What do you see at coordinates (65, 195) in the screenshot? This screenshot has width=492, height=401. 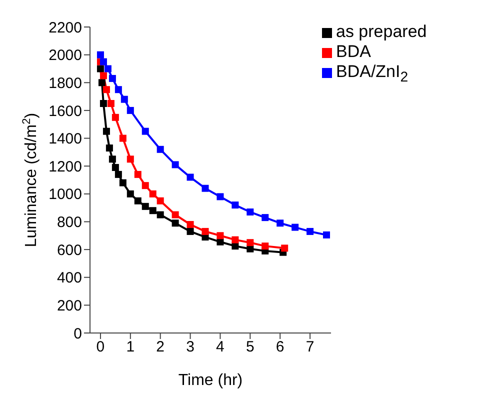 I see `y-tick-label: 1000` at bounding box center [65, 195].